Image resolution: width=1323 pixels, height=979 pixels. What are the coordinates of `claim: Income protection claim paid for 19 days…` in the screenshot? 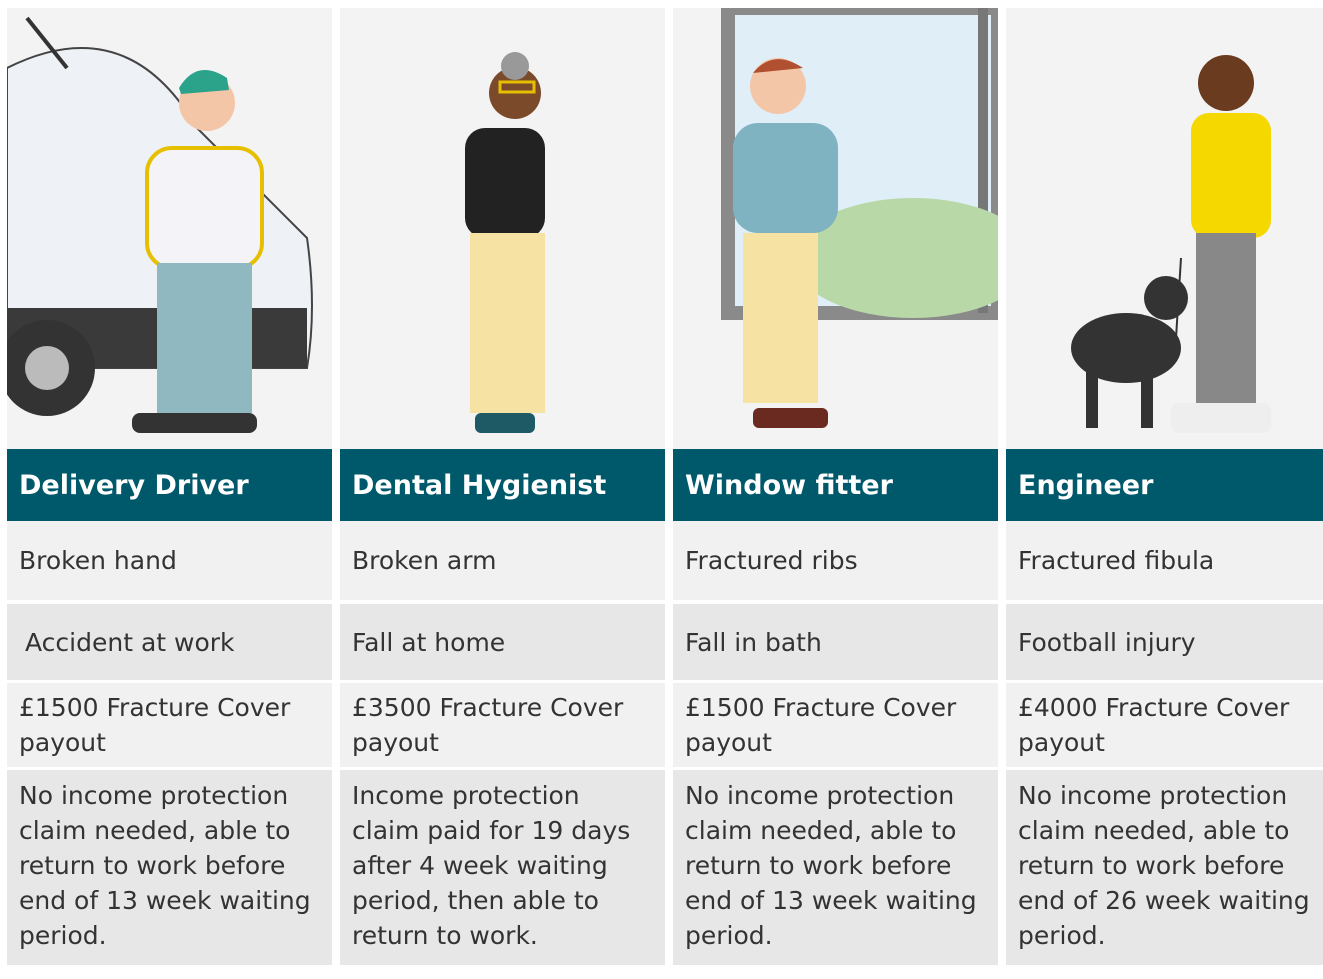 It's located at (502, 867).